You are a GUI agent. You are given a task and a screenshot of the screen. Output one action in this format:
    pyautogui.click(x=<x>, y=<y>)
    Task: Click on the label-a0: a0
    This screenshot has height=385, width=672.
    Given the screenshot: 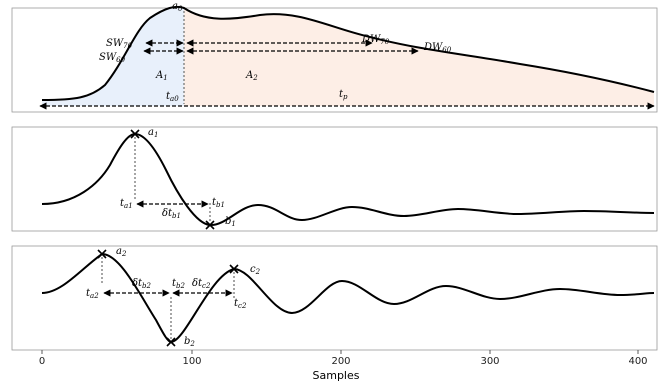 What is the action you would take?
    pyautogui.click(x=177, y=7)
    